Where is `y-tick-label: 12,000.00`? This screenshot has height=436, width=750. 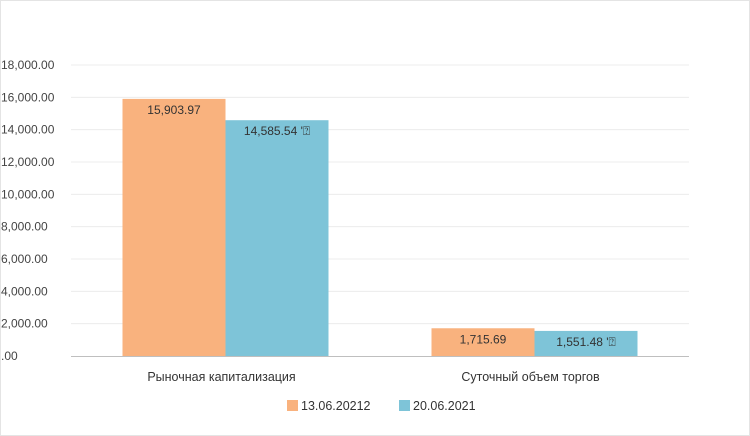 y-tick-label: 12,000.00 is located at coordinates (28, 162).